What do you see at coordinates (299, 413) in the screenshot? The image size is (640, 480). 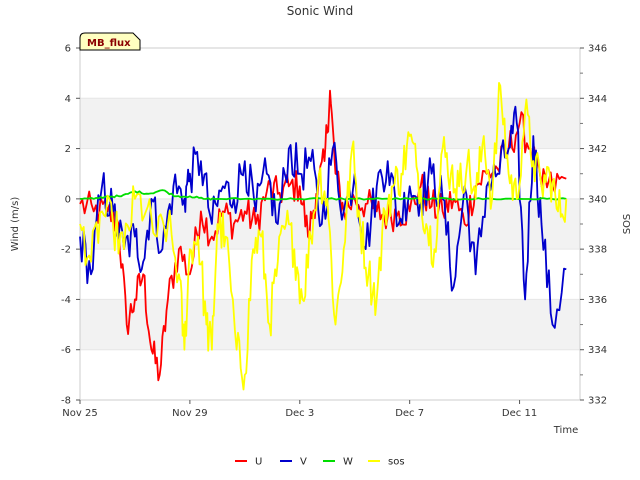 I see `x-tick-label-2: Dec 3` at bounding box center [299, 413].